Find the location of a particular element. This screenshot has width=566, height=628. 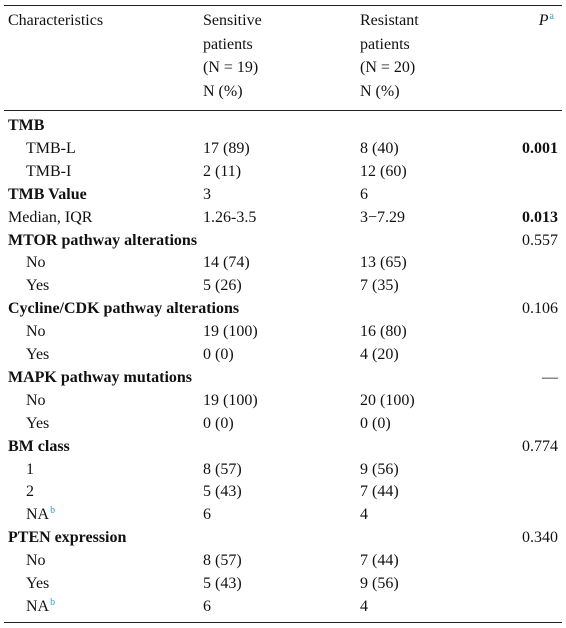

header-cell: Resistant is located at coordinates (389, 20).